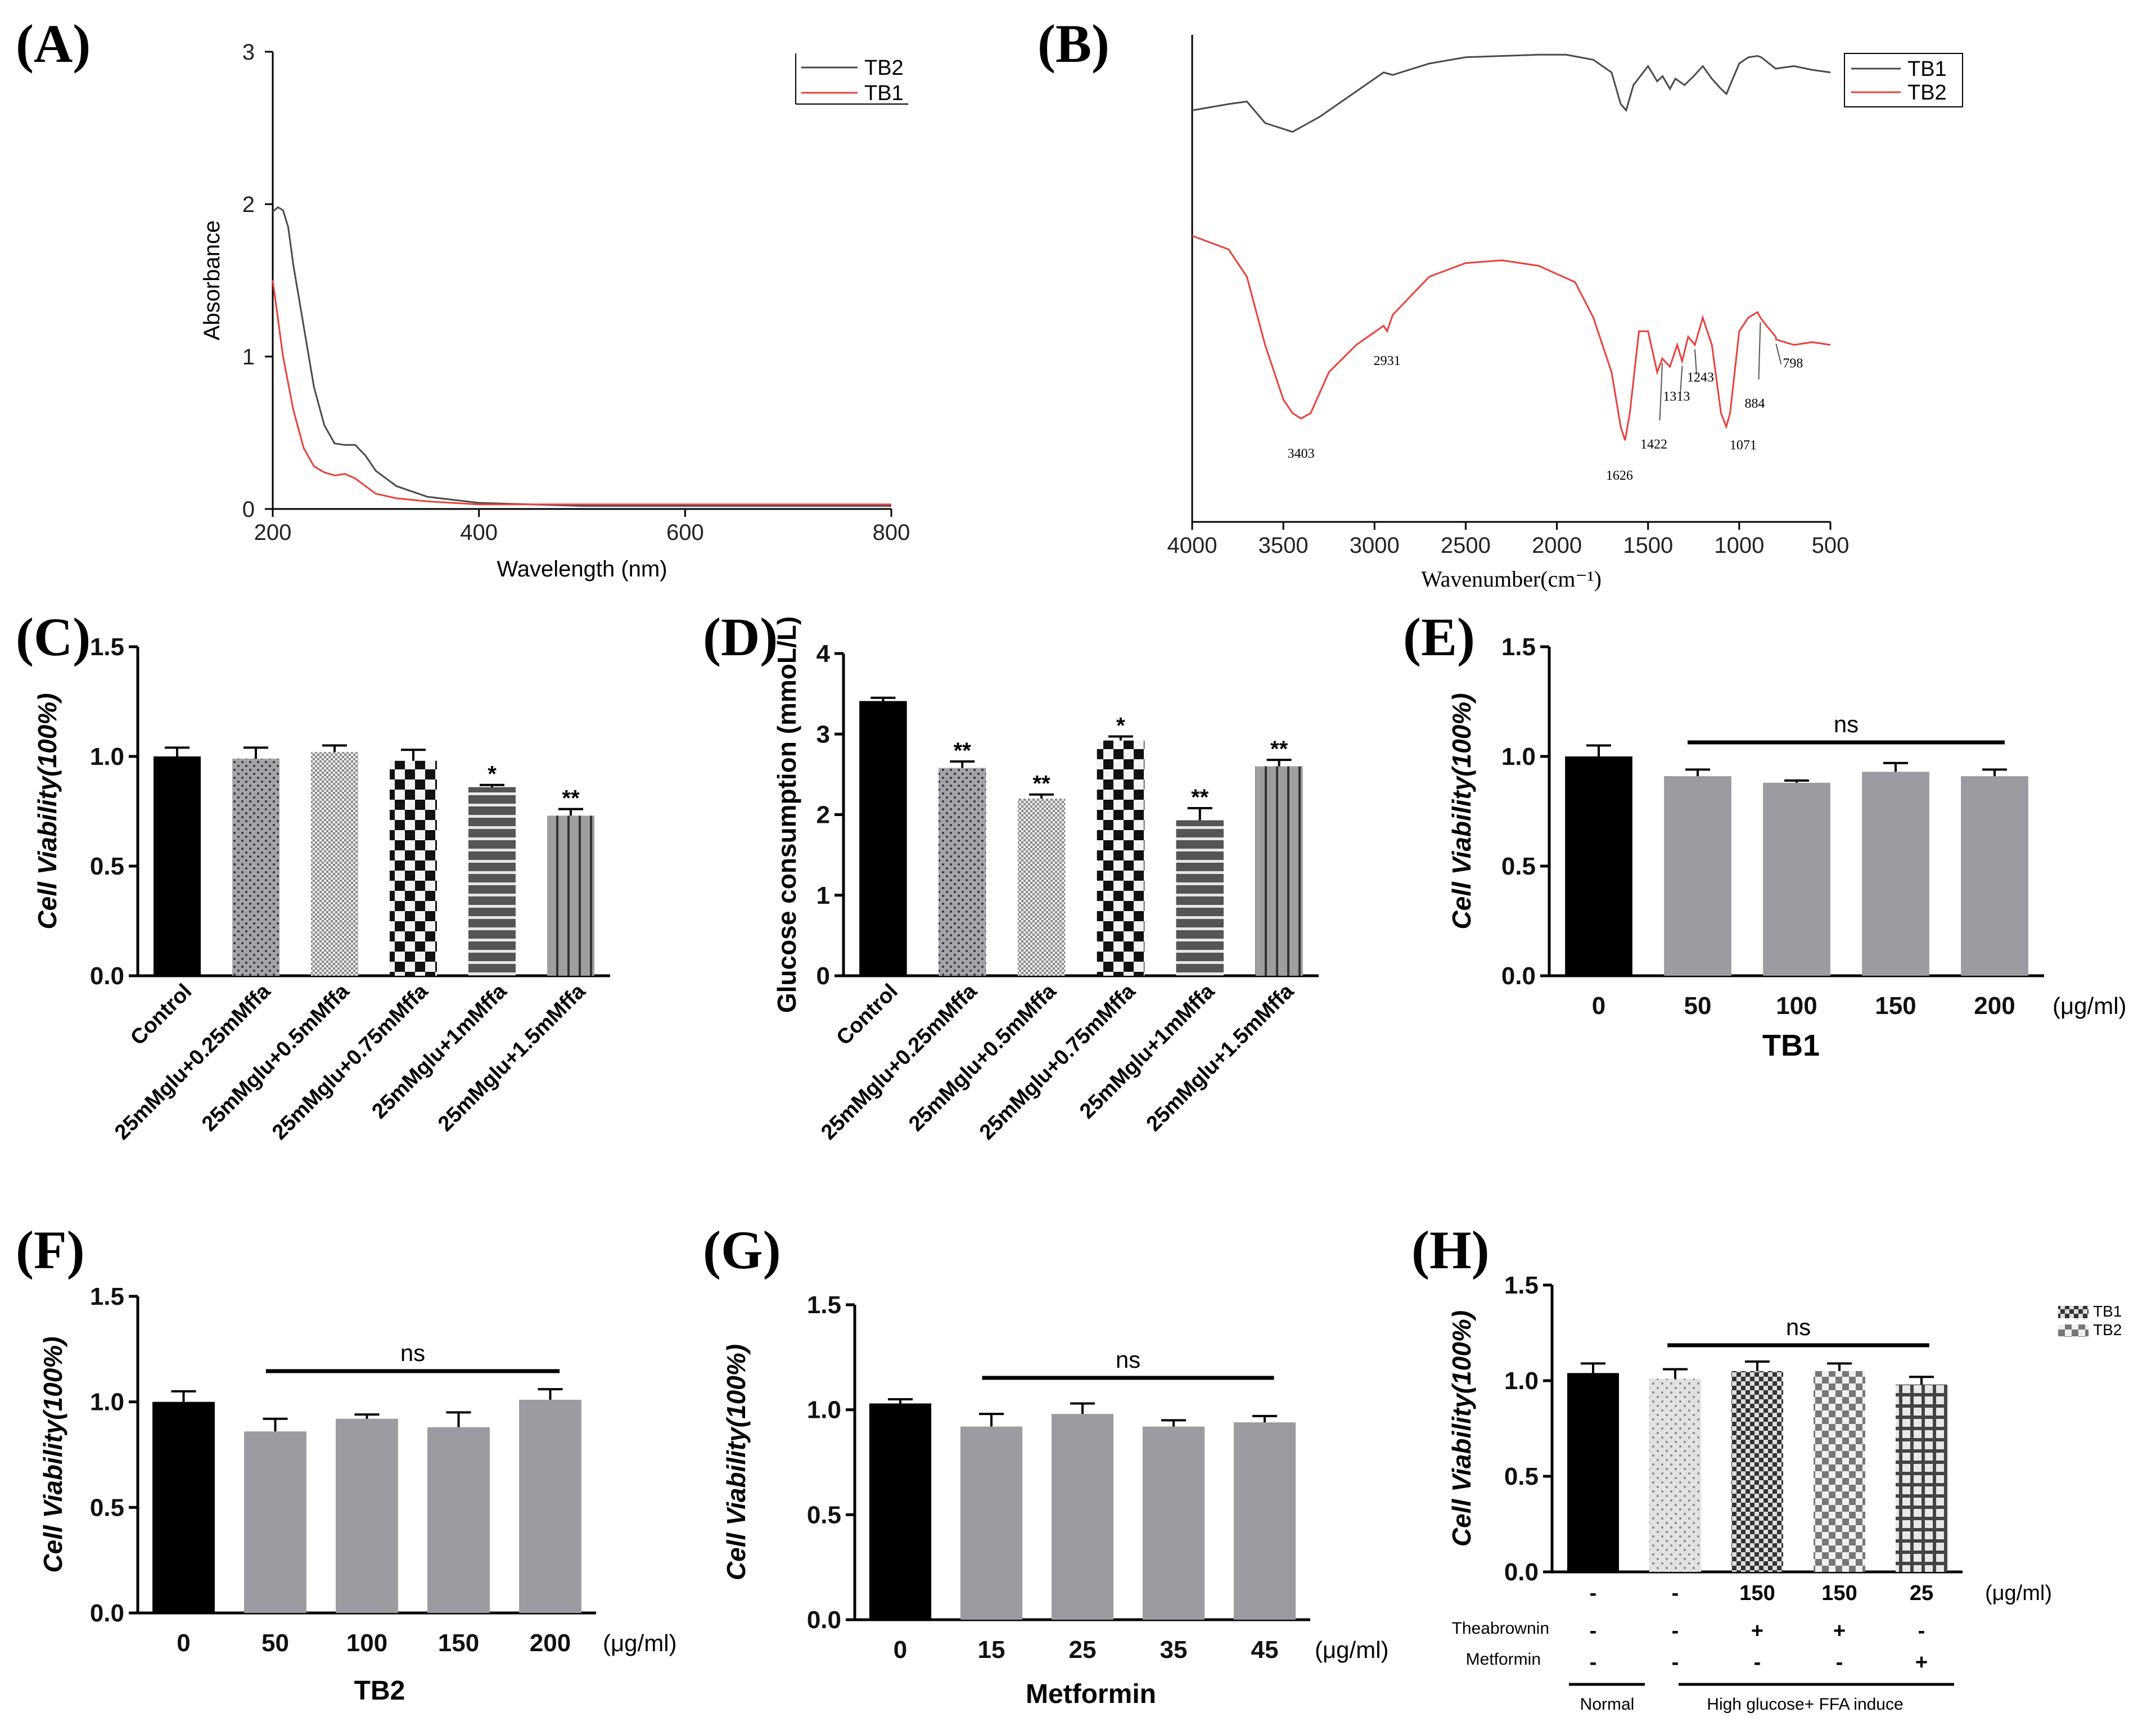  Describe the element at coordinates (1265, 1650) in the screenshot. I see `panel-g-x-category-label: 45` at that location.